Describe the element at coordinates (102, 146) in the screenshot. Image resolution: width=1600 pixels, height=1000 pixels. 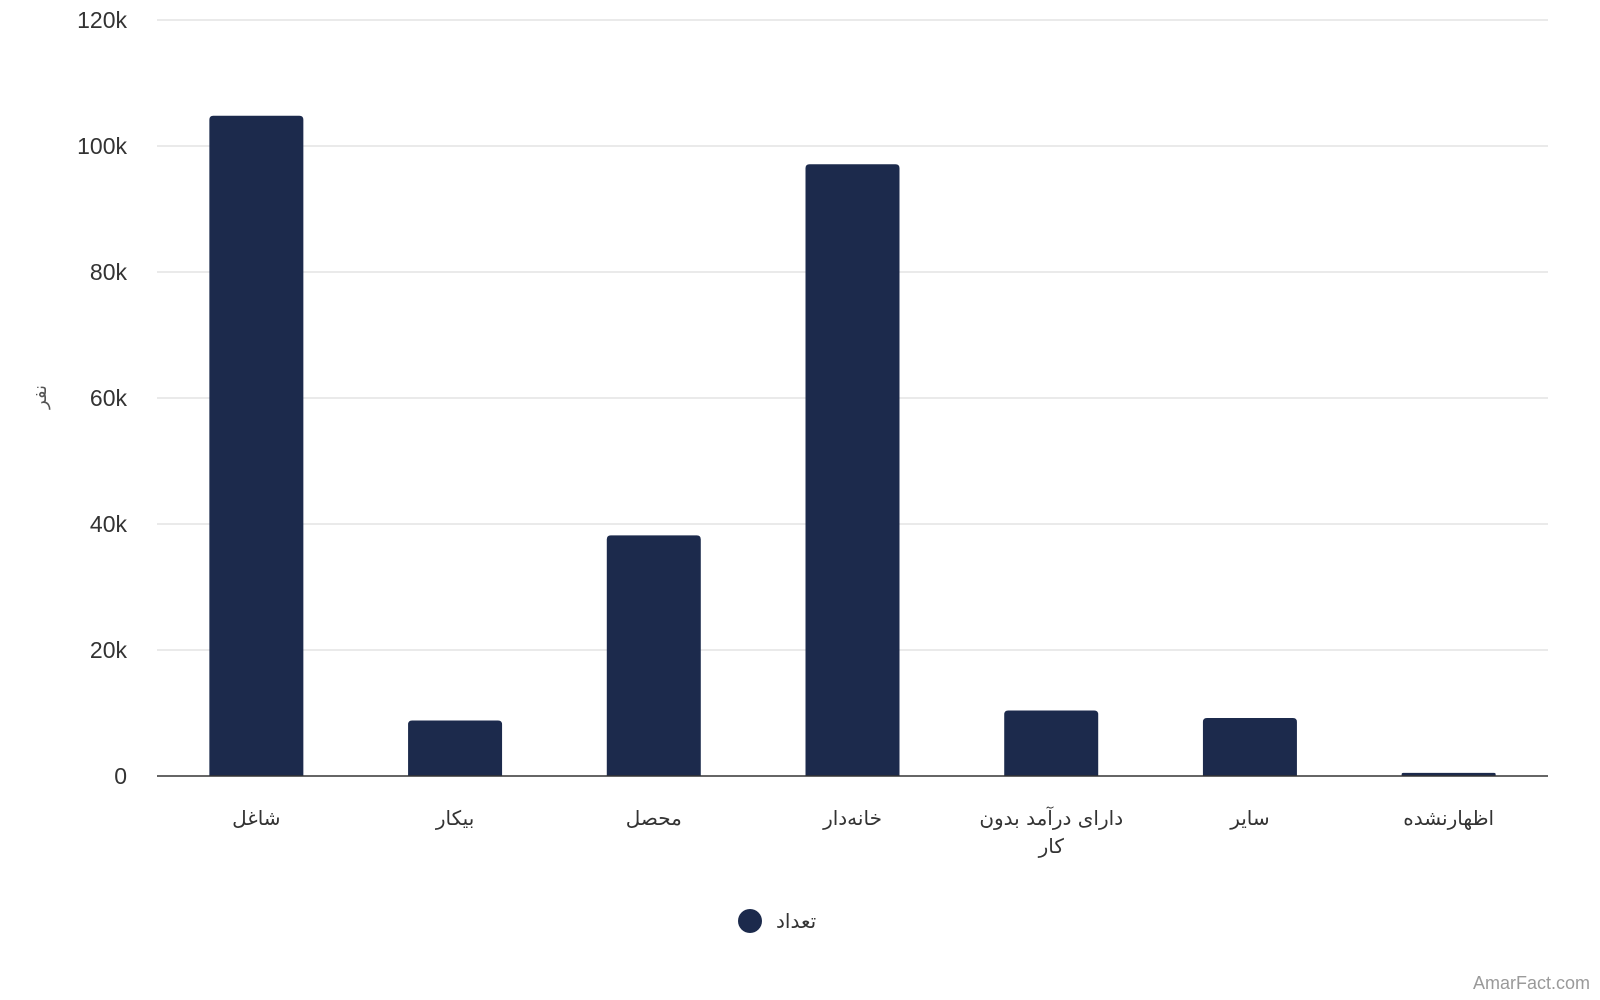
I see `y-tick-label: 100k` at that location.